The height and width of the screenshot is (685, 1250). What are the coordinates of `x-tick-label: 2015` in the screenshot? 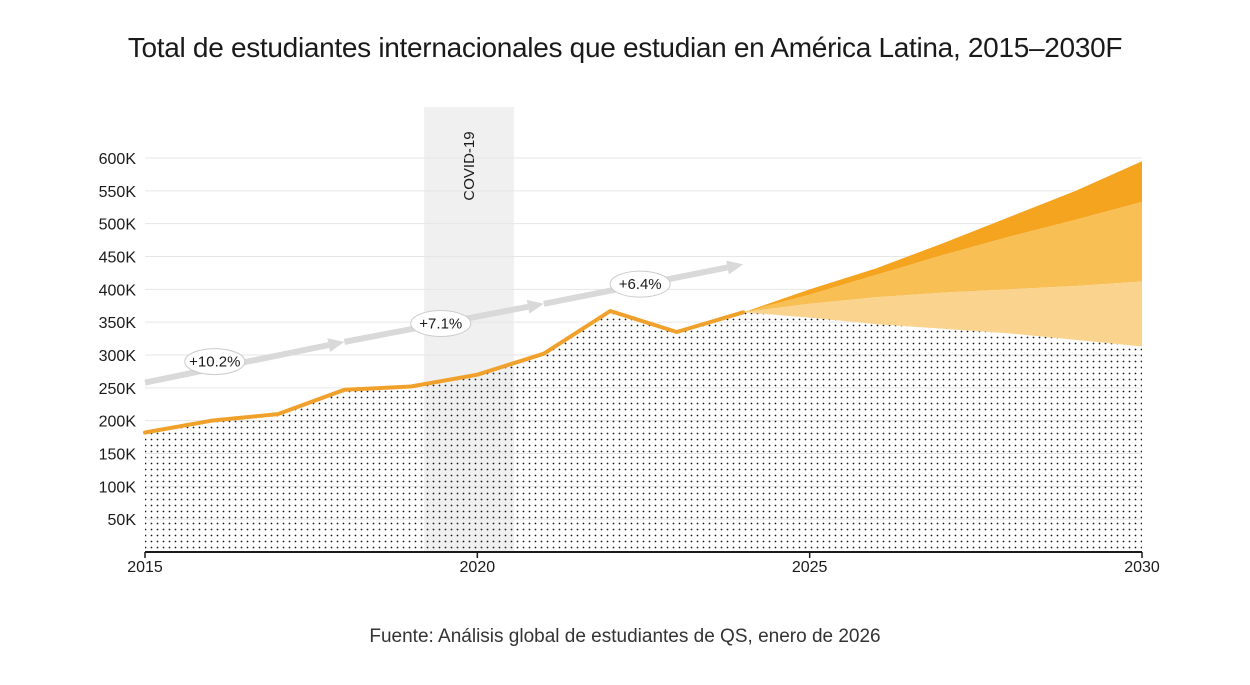 It's located at (145, 567).